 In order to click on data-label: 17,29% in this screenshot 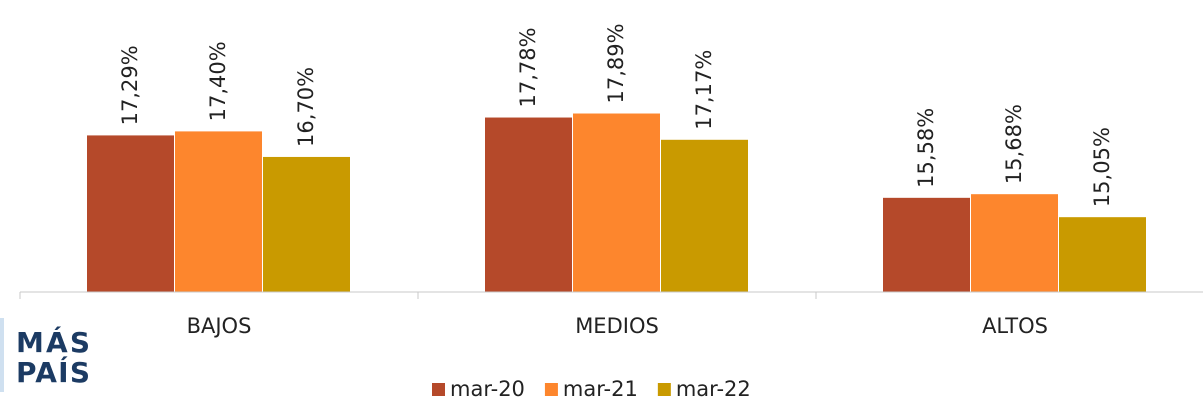, I will do `click(130, 85)`.